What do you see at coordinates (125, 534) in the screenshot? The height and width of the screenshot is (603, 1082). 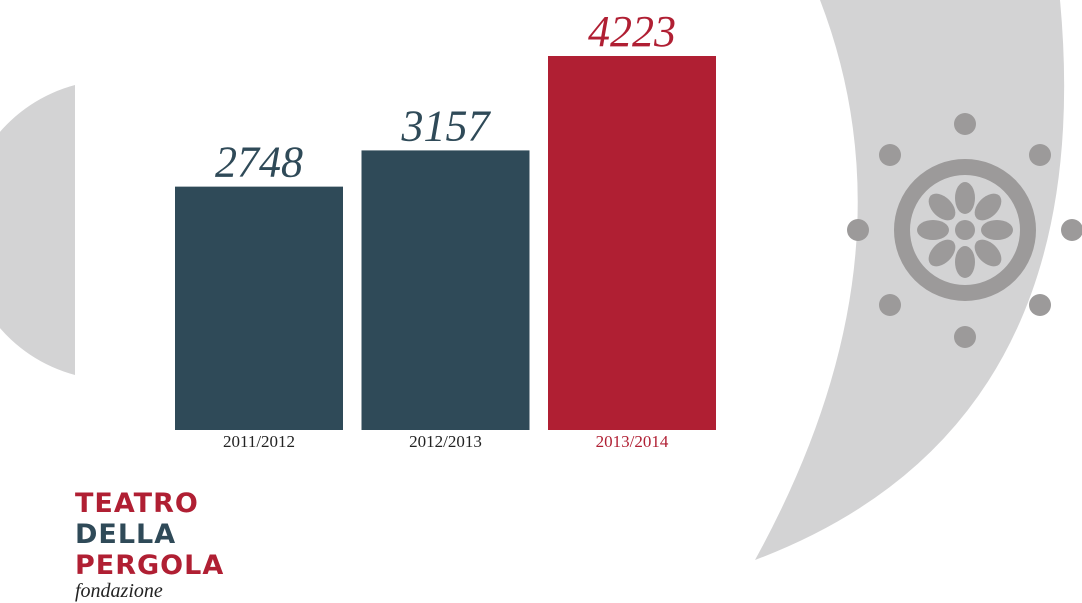 I see `logo-line: DELLA` at bounding box center [125, 534].